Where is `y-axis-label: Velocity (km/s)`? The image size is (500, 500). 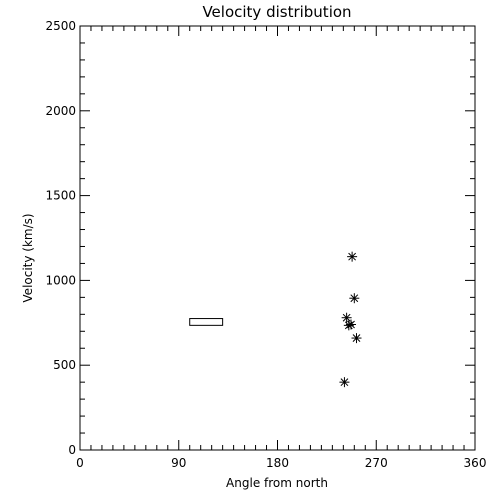 y-axis-label: Velocity (km/s) is located at coordinates (28, 257).